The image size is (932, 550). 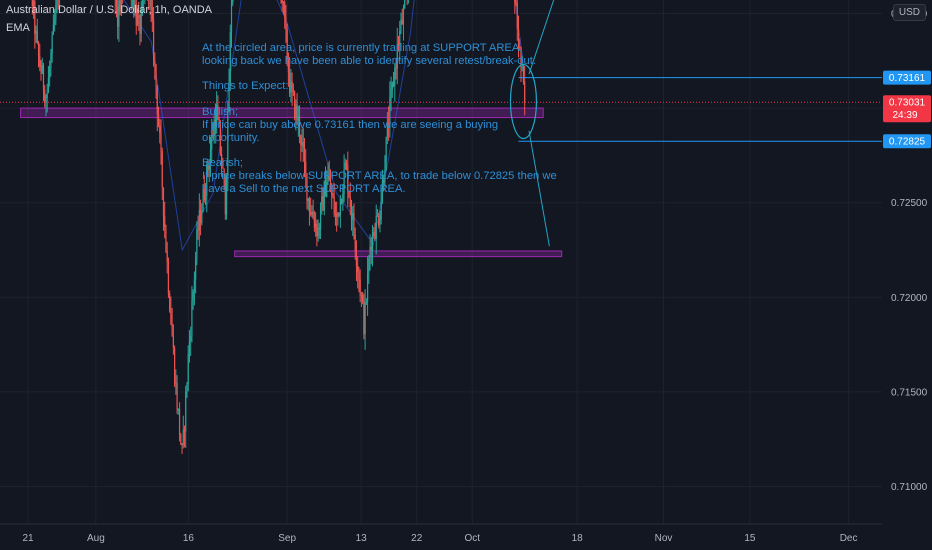 I want to click on annotation-line, so click(x=382, y=150).